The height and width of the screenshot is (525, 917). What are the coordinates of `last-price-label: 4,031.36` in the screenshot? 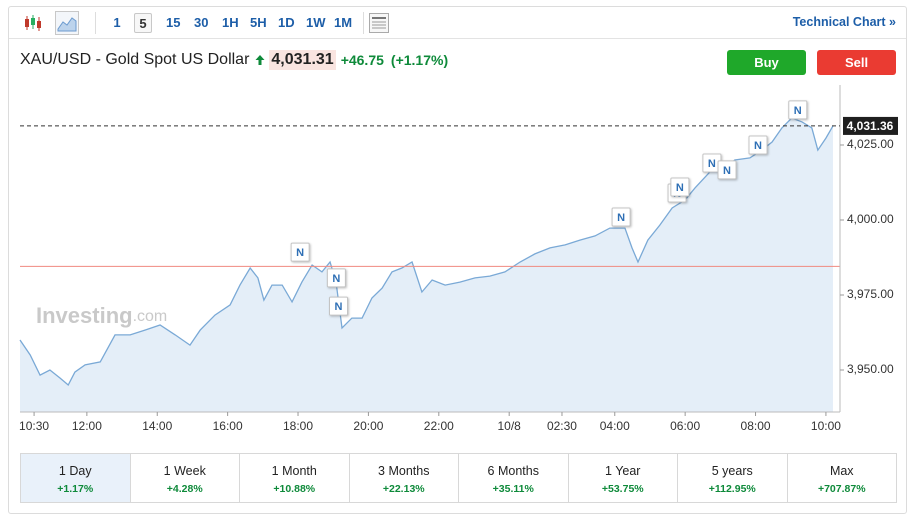 It's located at (870, 126).